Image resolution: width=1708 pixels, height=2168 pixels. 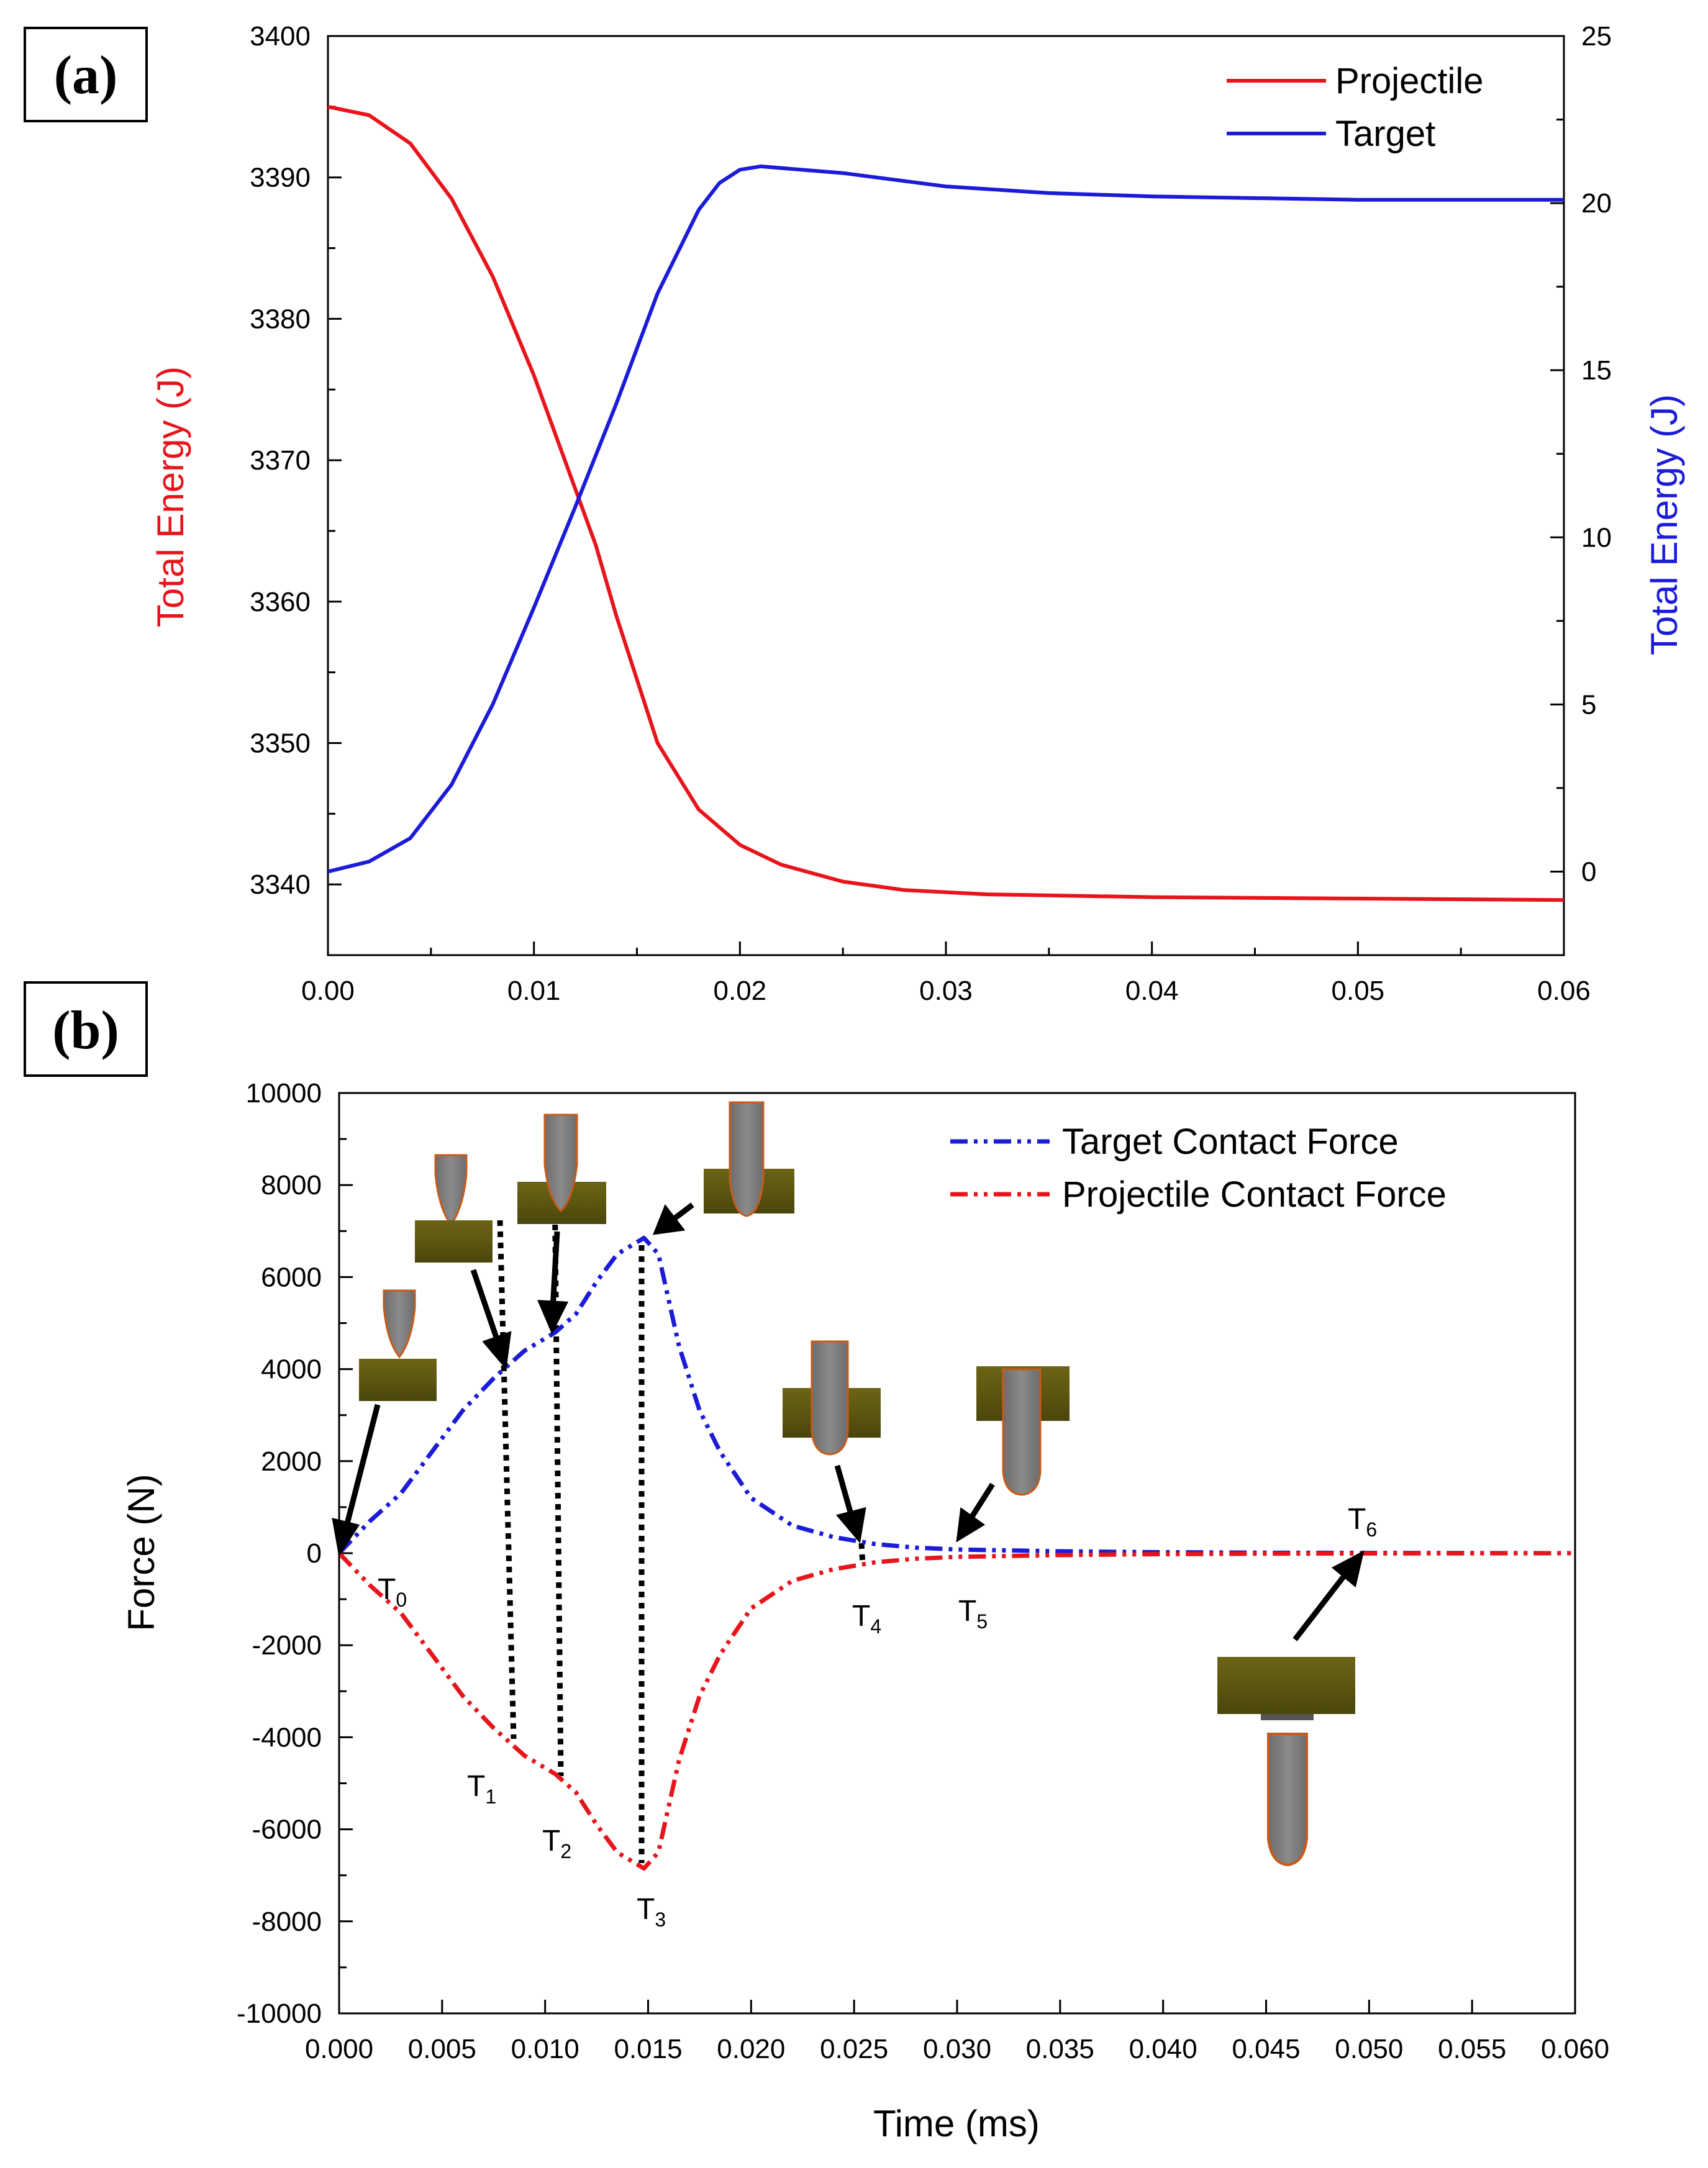 What do you see at coordinates (1023, 1431) in the screenshot?
I see `snapshot-t5` at bounding box center [1023, 1431].